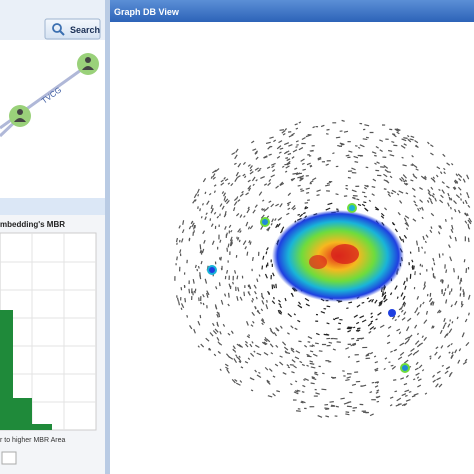 This screenshot has width=474, height=474. I want to click on search-button: Search, so click(72, 29).